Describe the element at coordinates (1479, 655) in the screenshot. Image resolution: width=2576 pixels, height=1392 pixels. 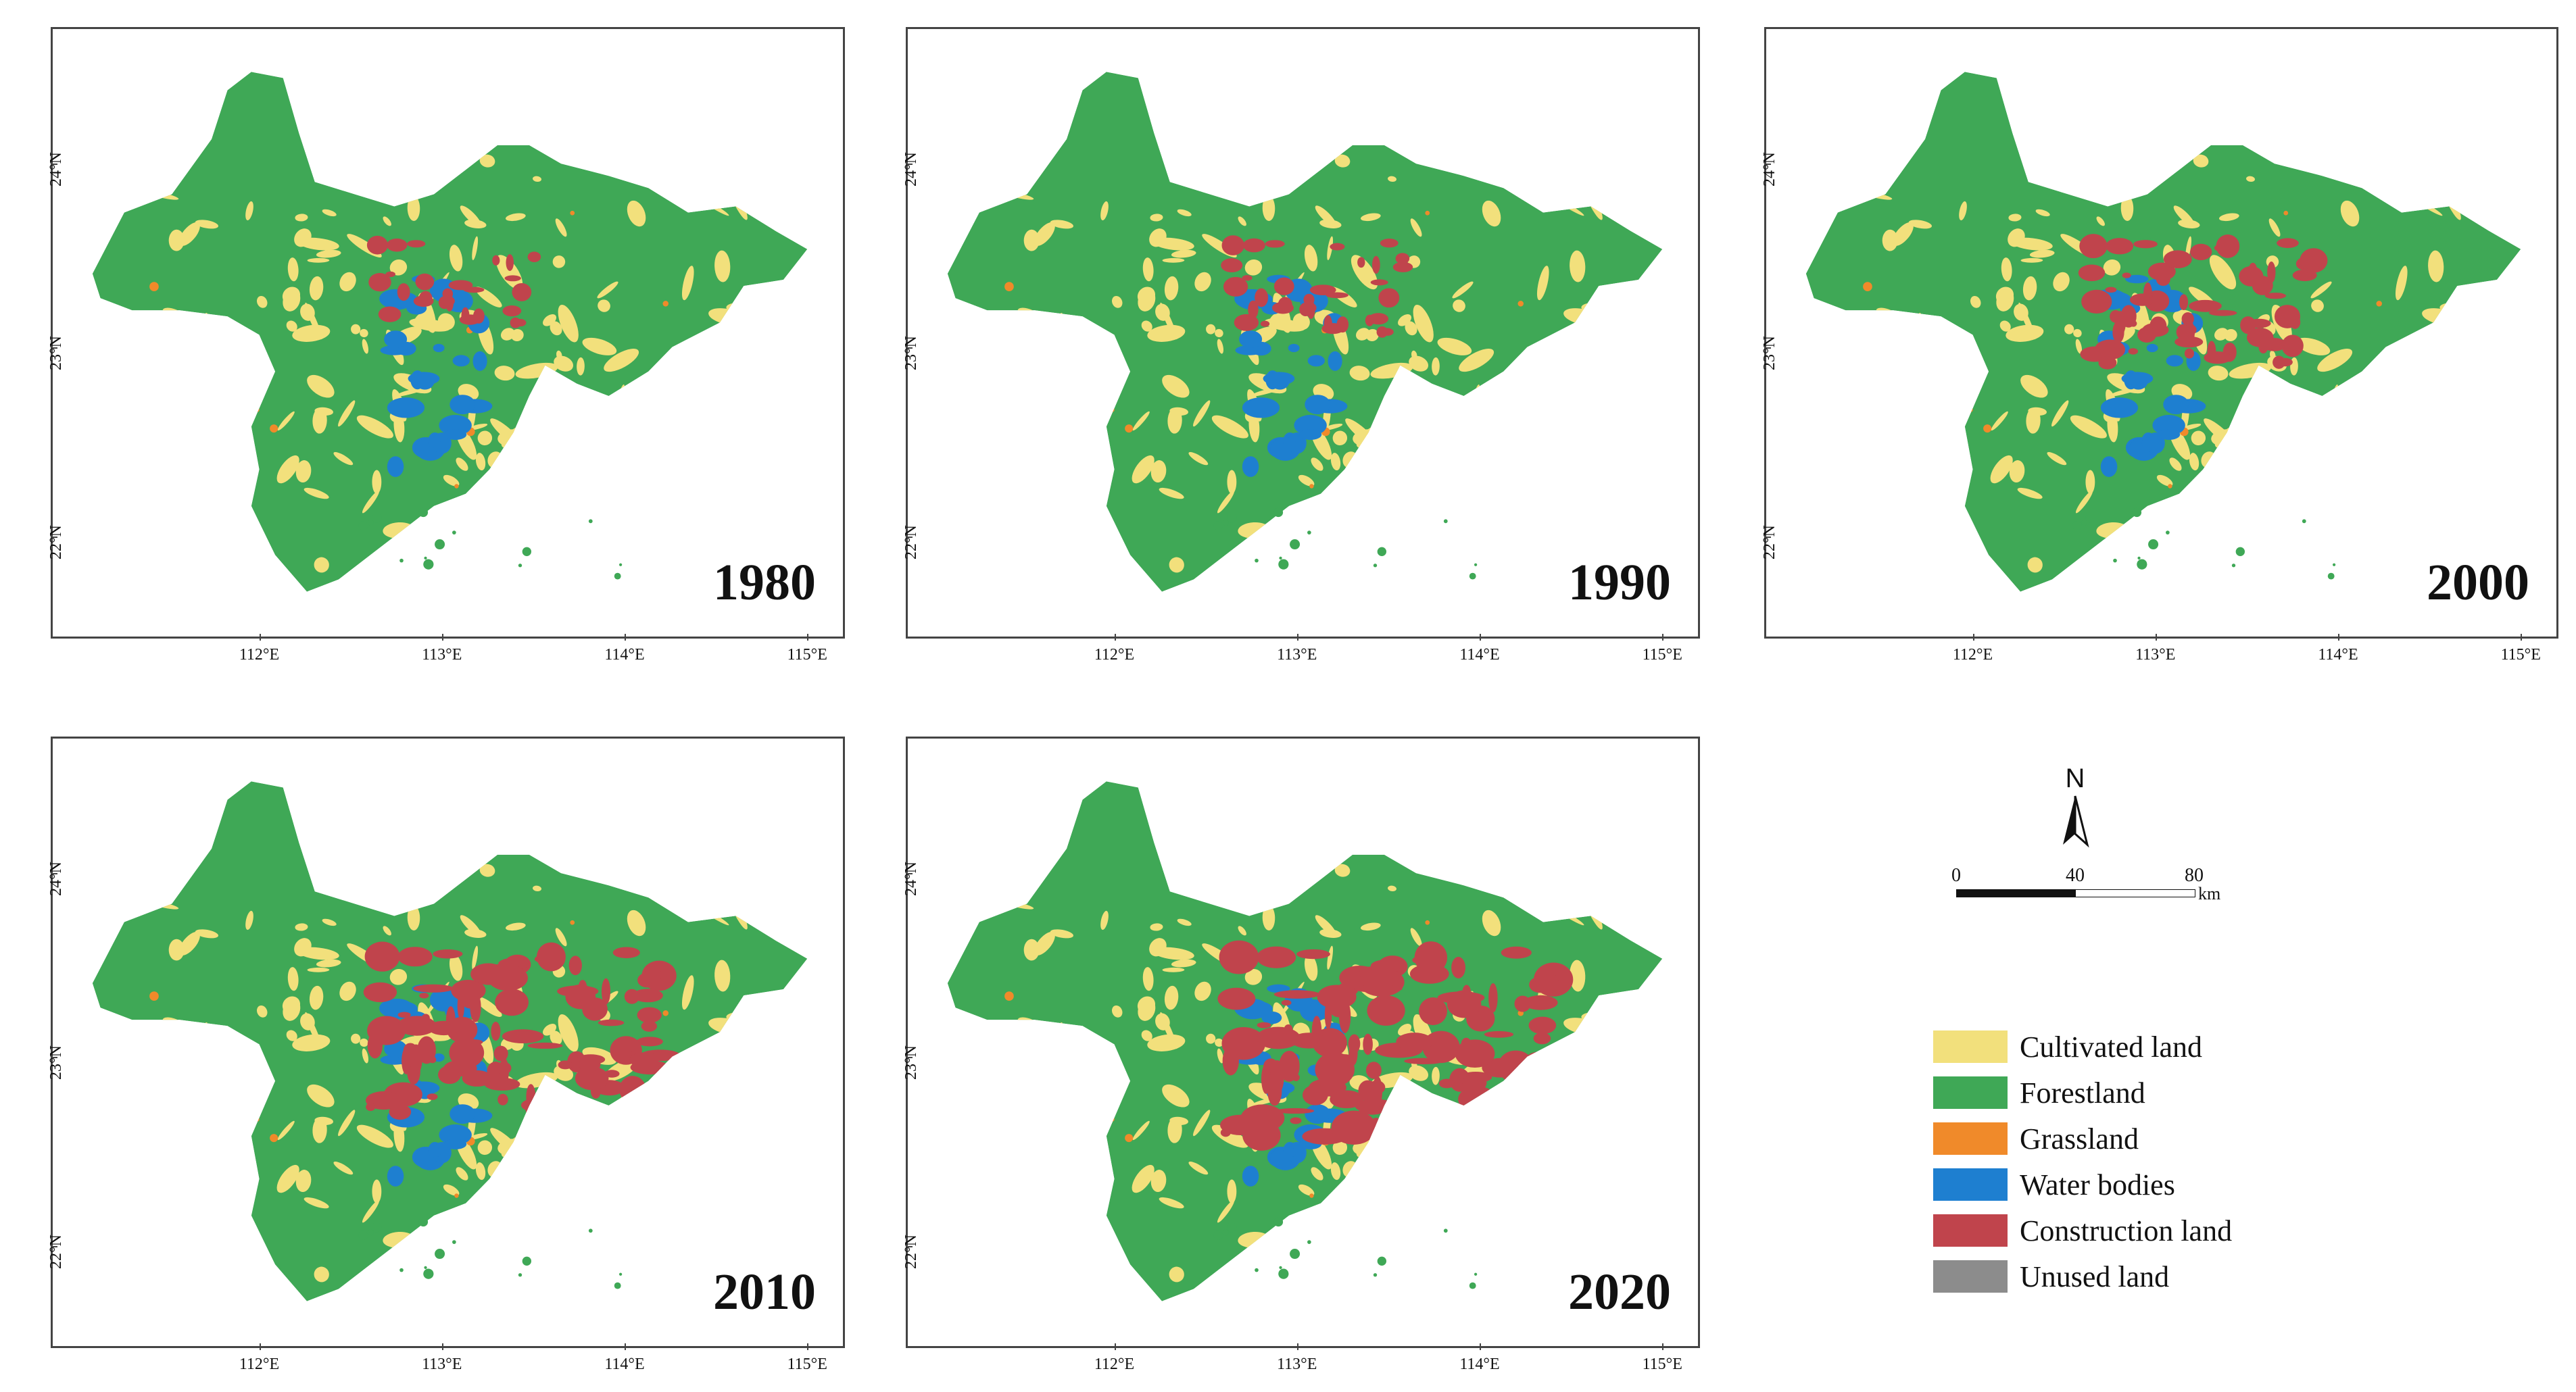
I see `longitude-label: 114°E` at that location.